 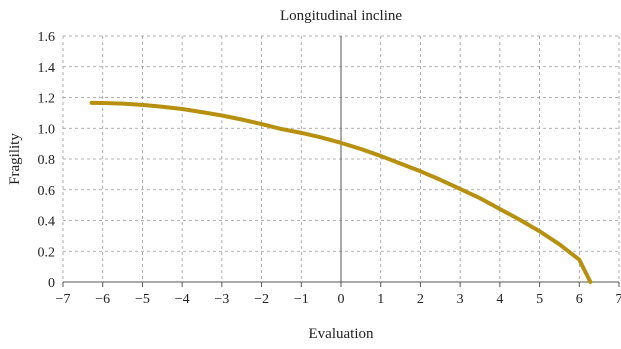 What do you see at coordinates (15, 159) in the screenshot?
I see `y-axis-label: Fragility` at bounding box center [15, 159].